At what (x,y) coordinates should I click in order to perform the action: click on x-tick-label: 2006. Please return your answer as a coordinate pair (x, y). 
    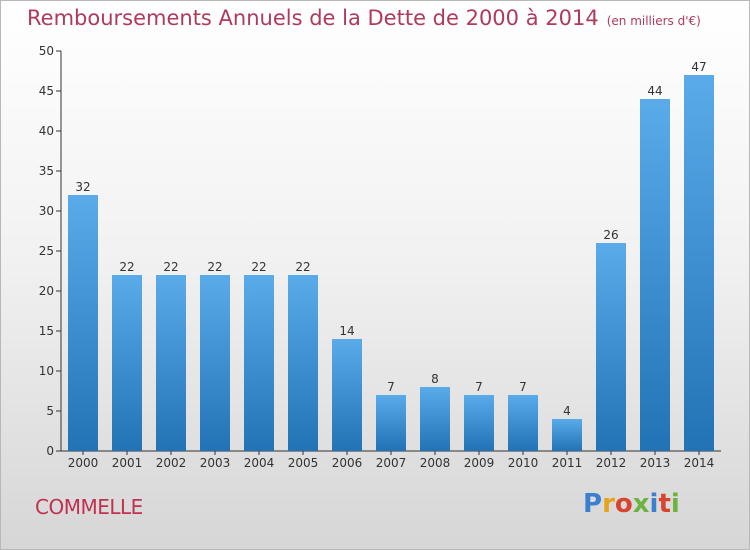
    Looking at the image, I should click on (347, 463).